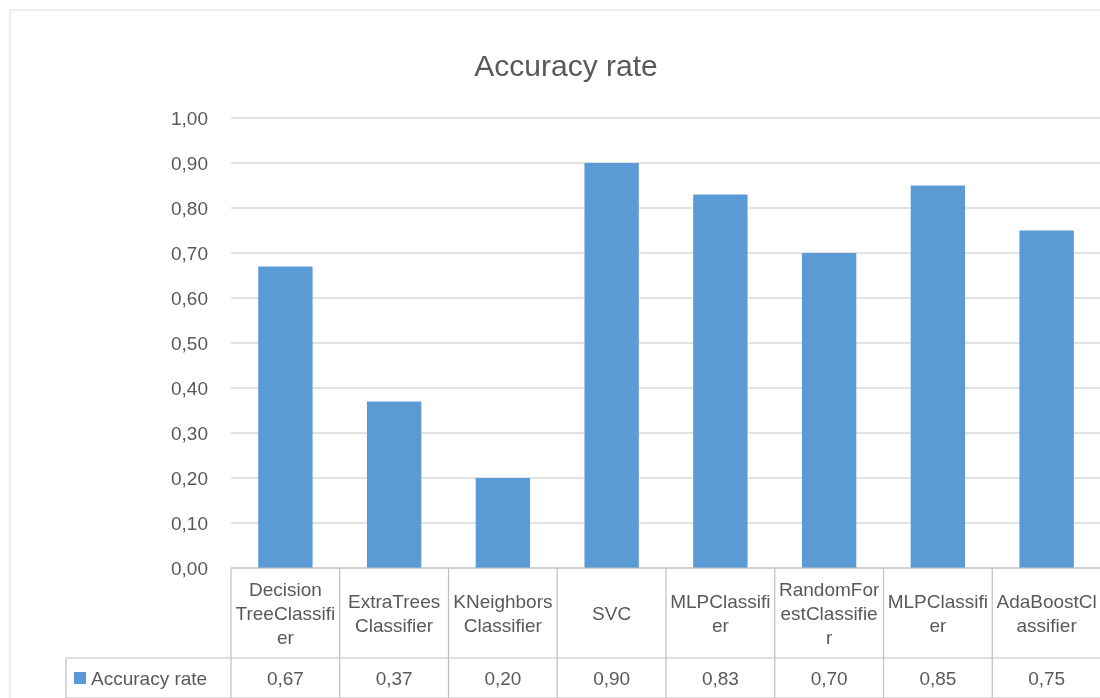  Describe the element at coordinates (189, 163) in the screenshot. I see `y-tick-label: 0,90` at that location.